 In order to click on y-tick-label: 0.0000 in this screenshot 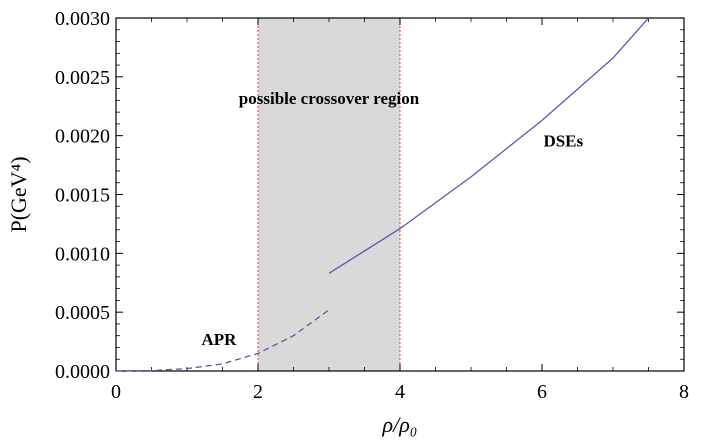, I will do `click(82, 372)`.